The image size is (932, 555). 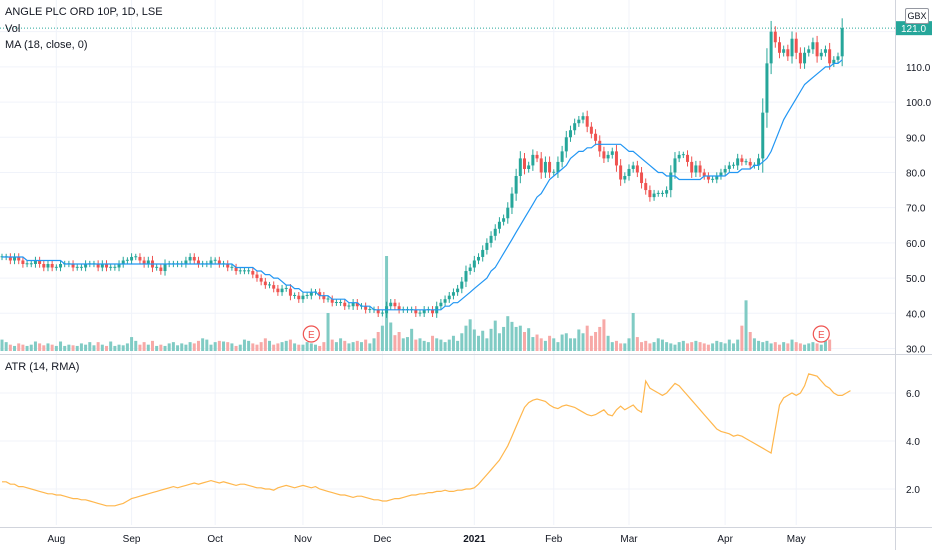 What do you see at coordinates (42, 367) in the screenshot?
I see `atr-legend: ATR (14, RMA)` at bounding box center [42, 367].